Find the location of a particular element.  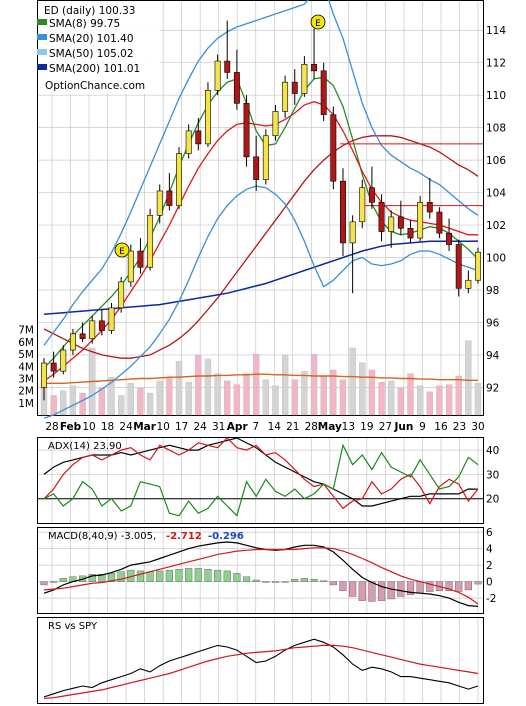

rs-line is located at coordinates (261, 668).